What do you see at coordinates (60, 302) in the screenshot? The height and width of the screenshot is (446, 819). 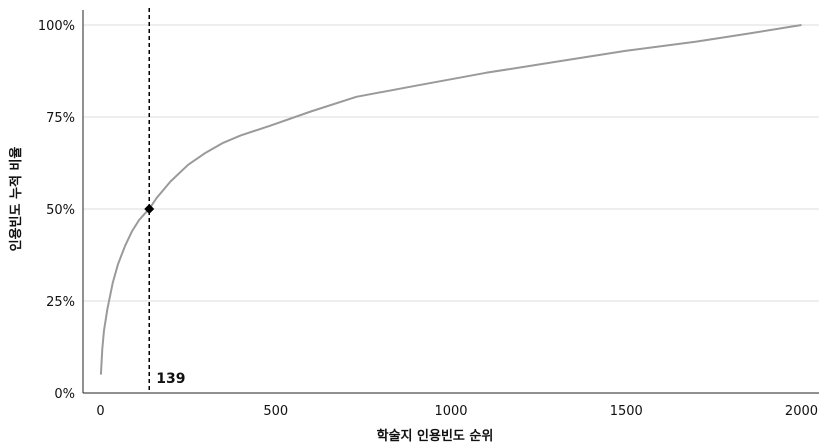 I see `y-tick-label: 25%` at bounding box center [60, 302].